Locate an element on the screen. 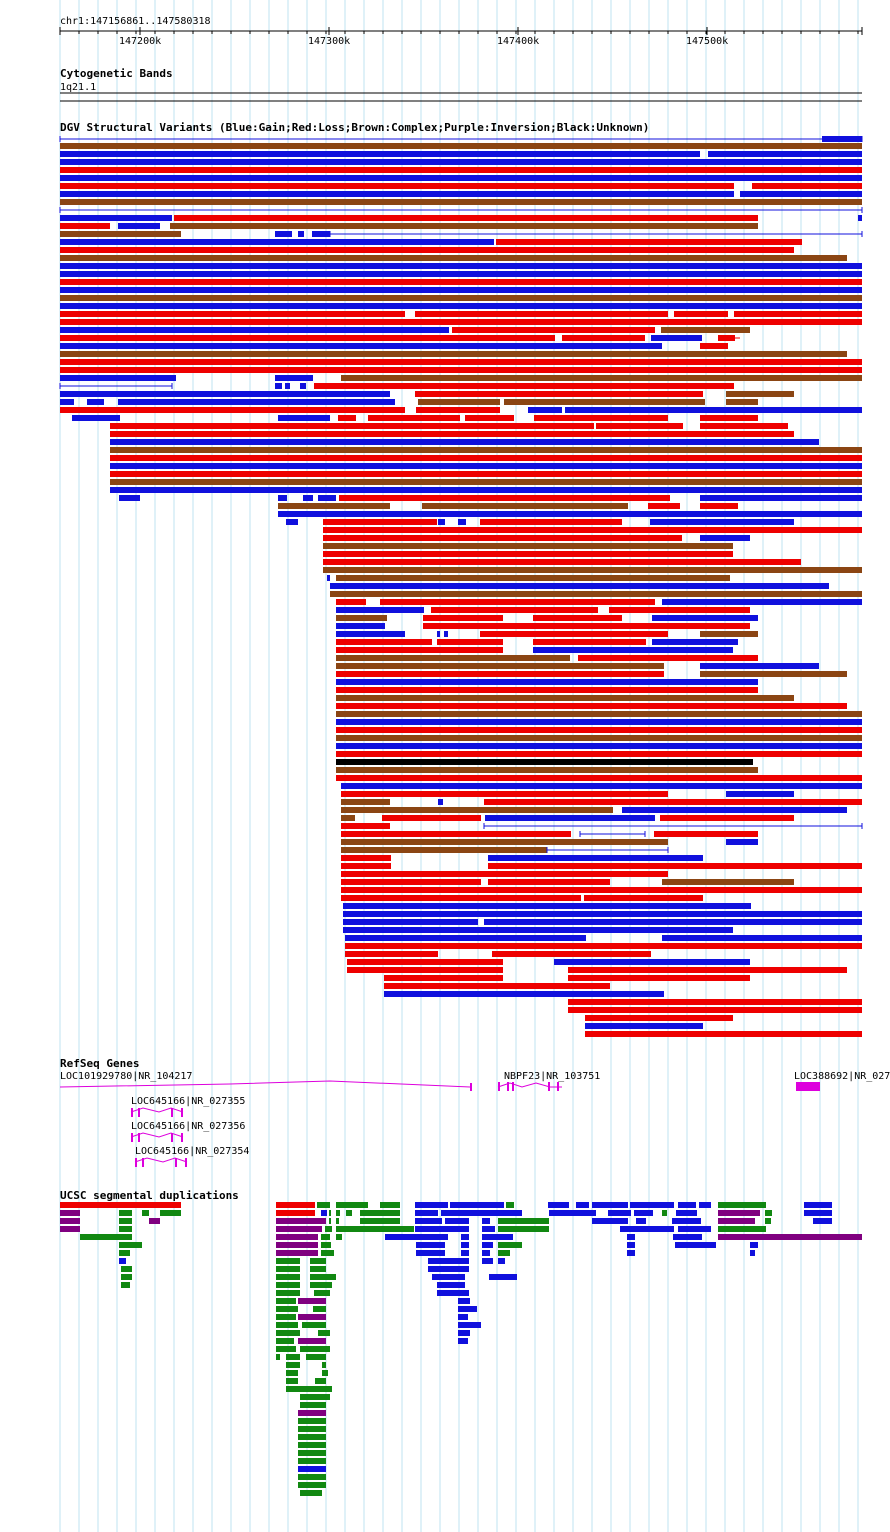 This screenshot has width=890, height=1532. gene-label: LOC645166|NR_027355 is located at coordinates (188, 1101).